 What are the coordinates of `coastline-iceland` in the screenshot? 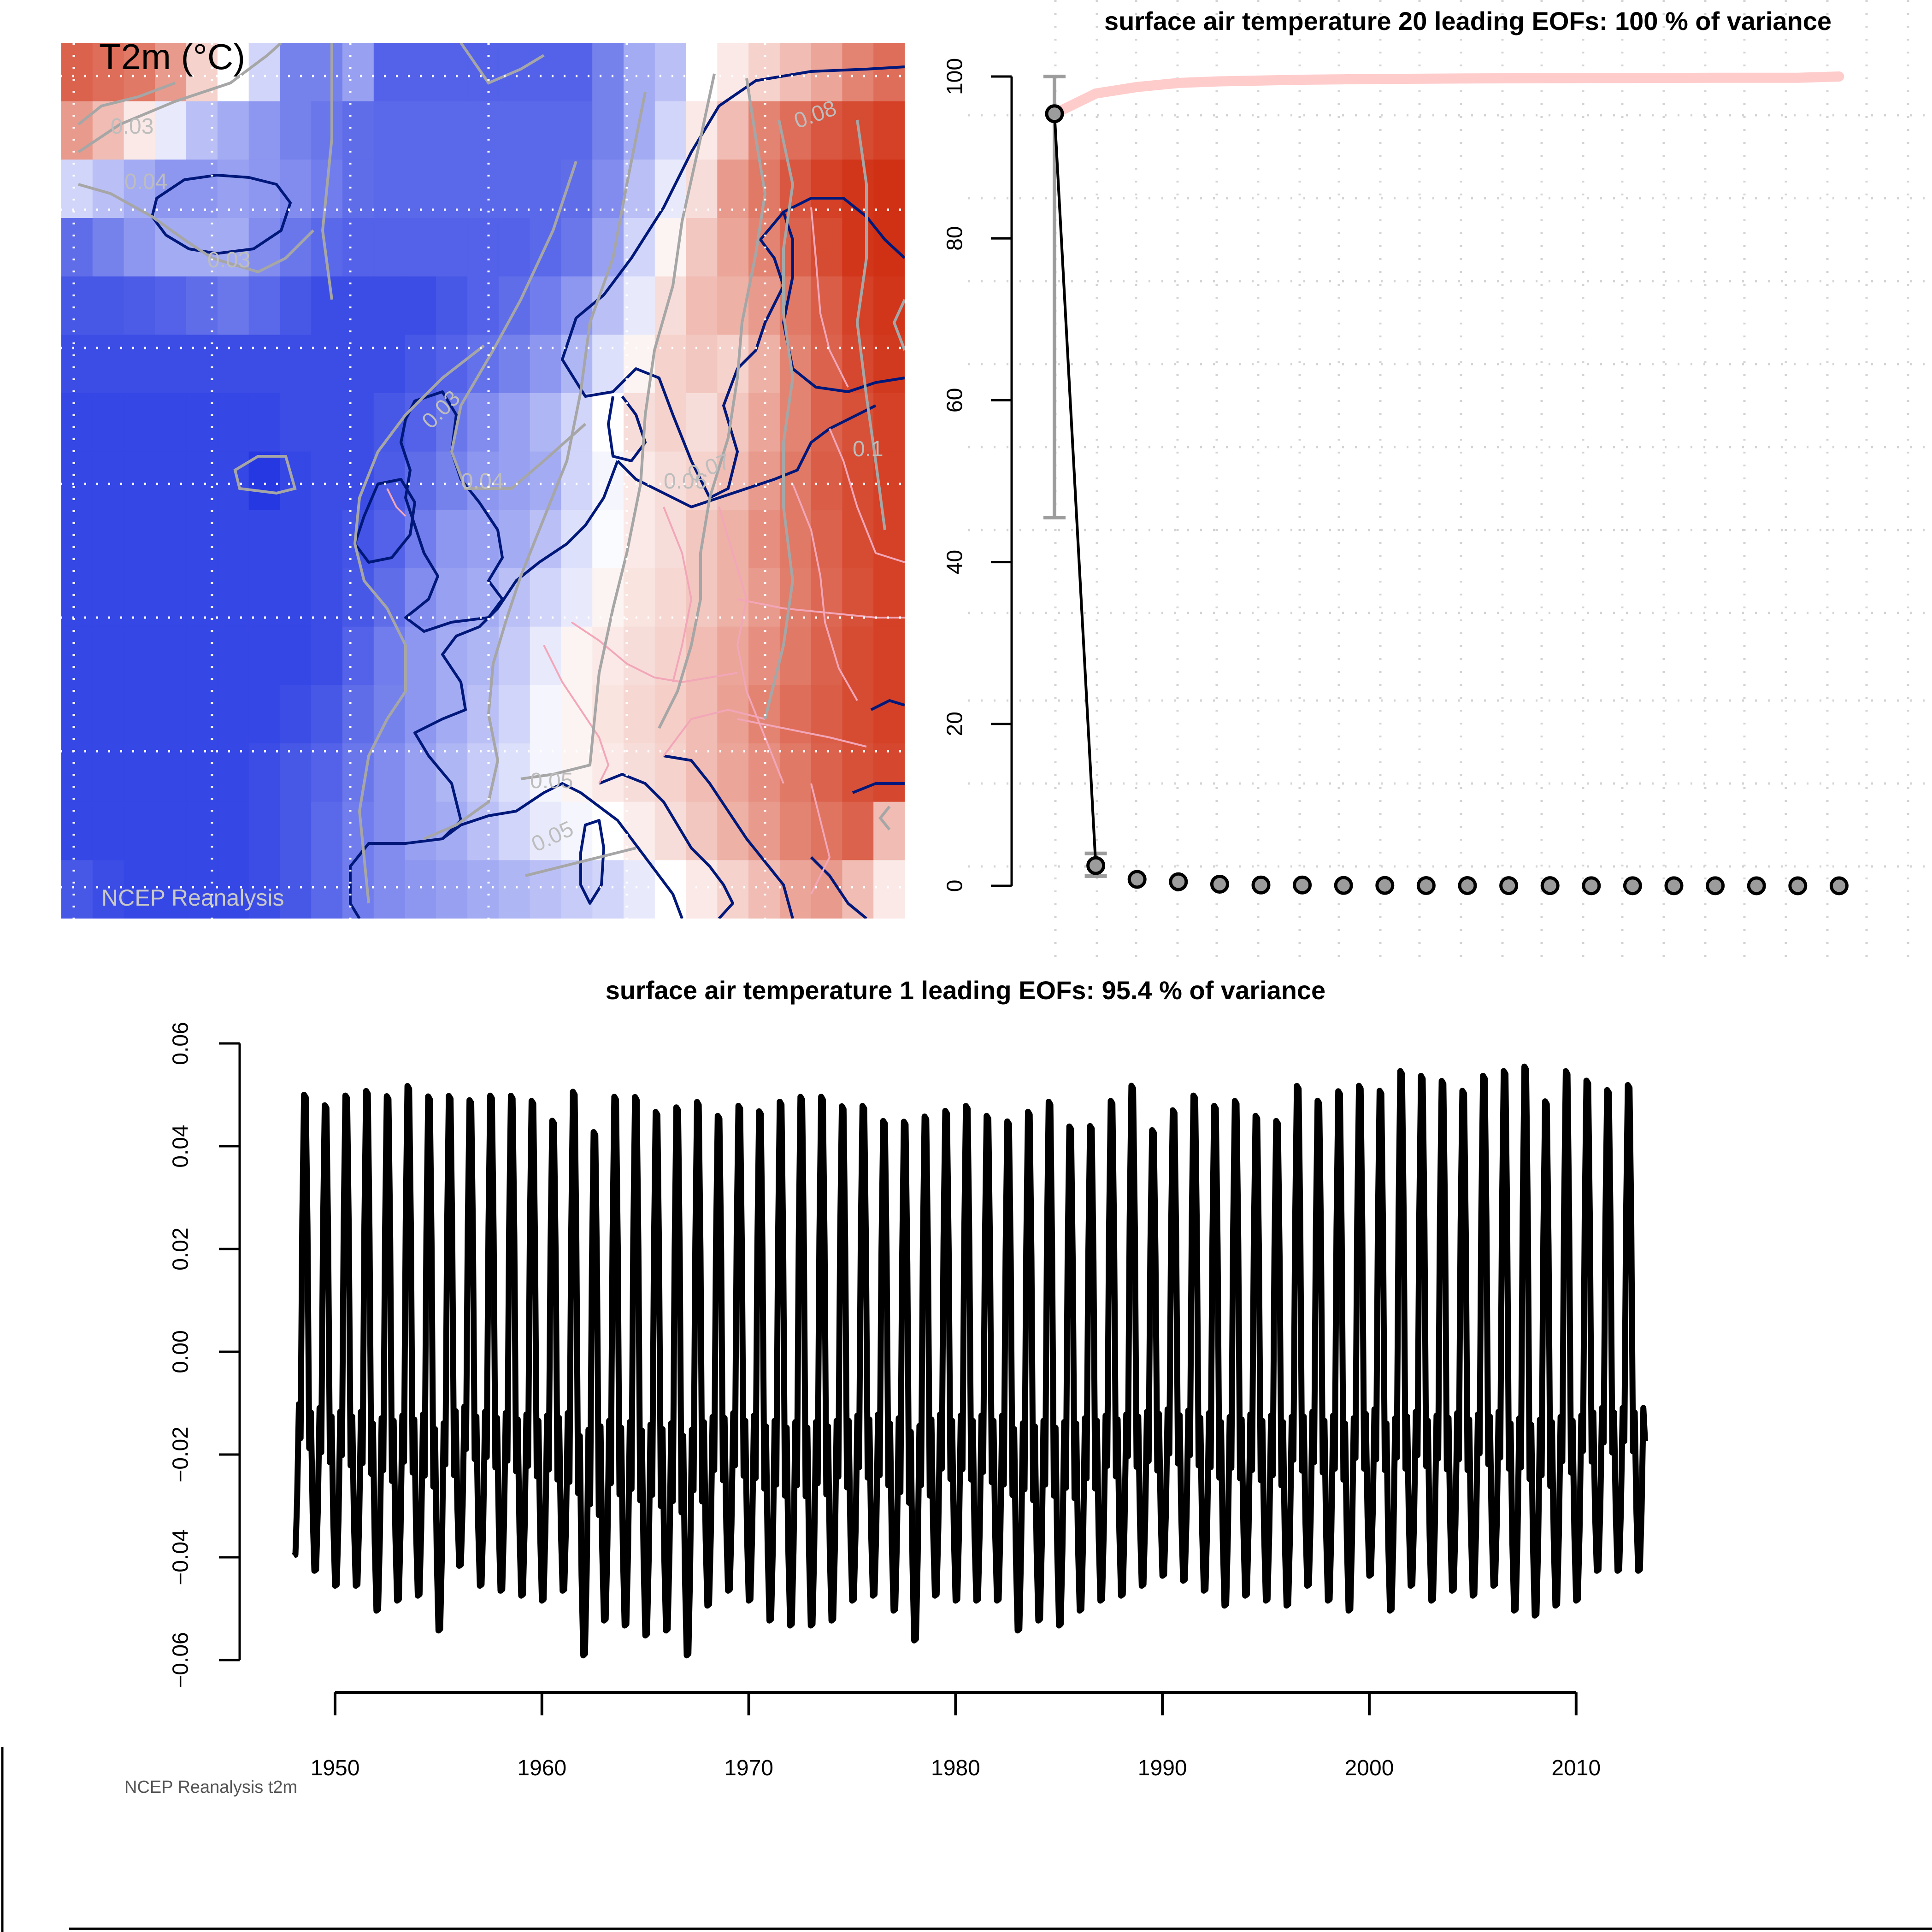 It's located at (221, 214).